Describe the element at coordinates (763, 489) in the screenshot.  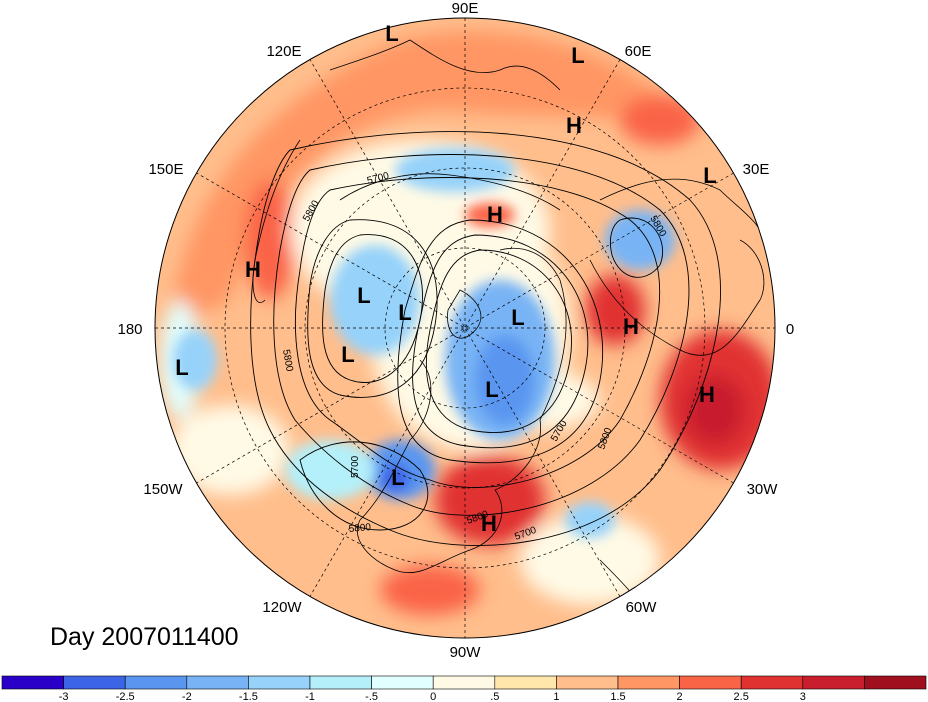
I see `lon-label-30w: 30W` at that location.